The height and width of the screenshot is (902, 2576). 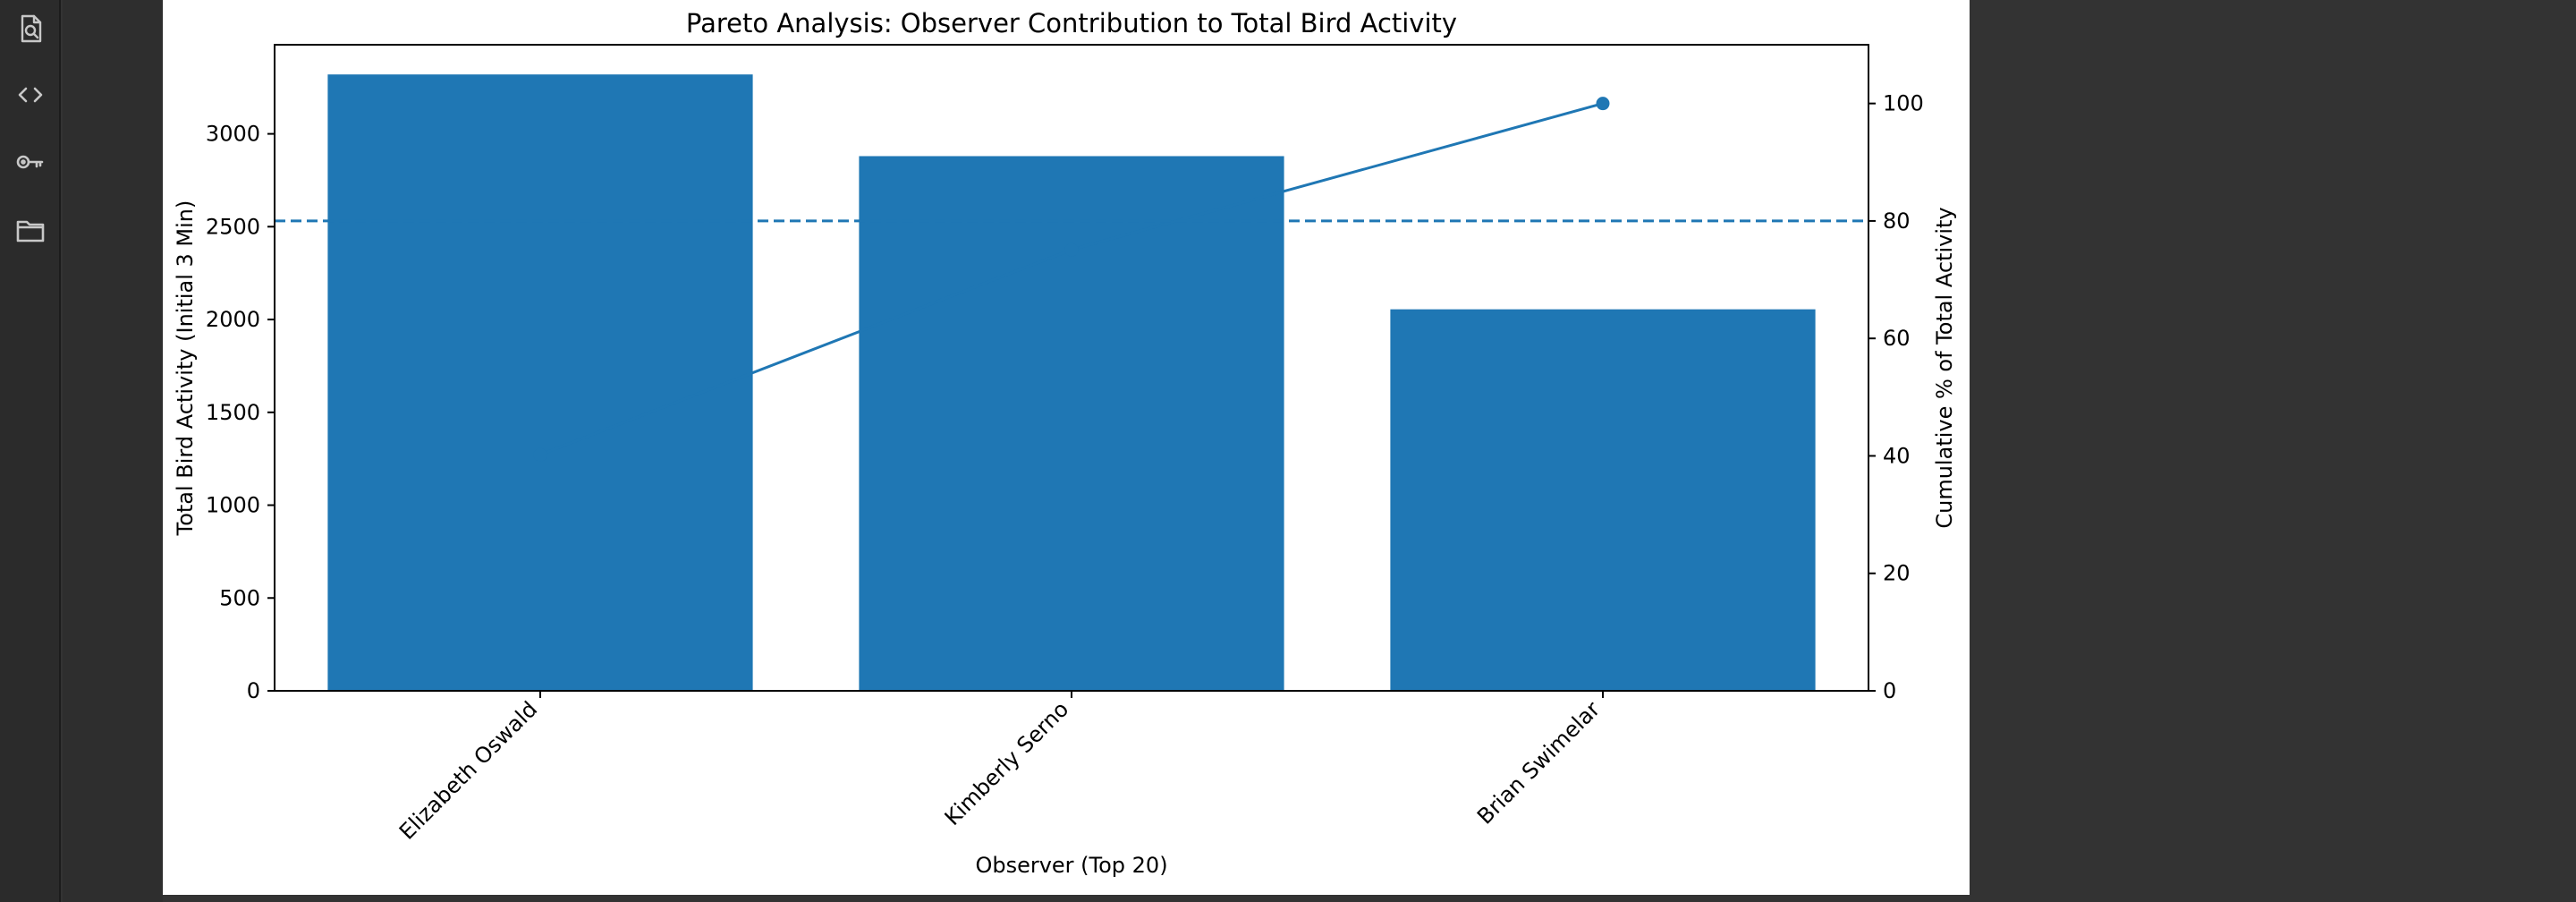 What do you see at coordinates (239, 597) in the screenshot?
I see `y-tick-label: 500` at bounding box center [239, 597].